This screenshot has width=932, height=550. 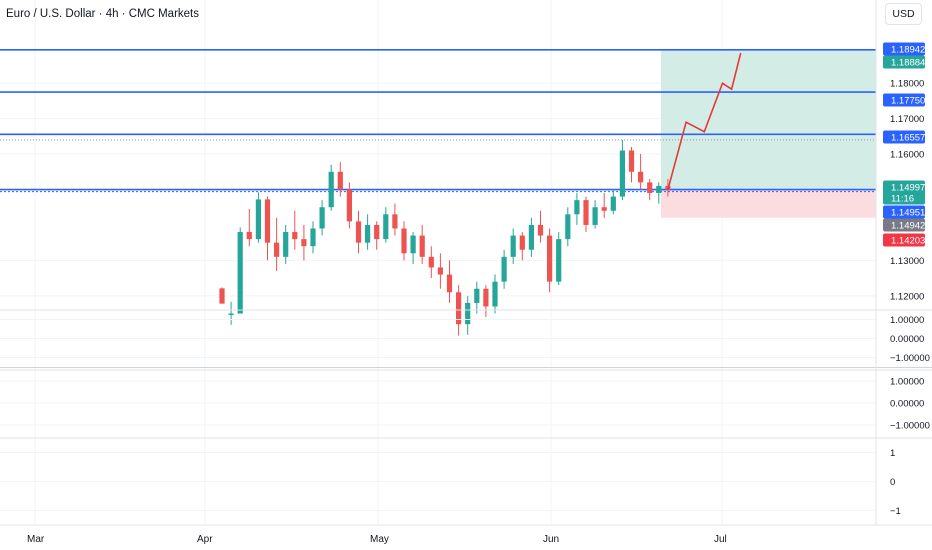 What do you see at coordinates (704, 121) in the screenshot?
I see `projection-line` at bounding box center [704, 121].